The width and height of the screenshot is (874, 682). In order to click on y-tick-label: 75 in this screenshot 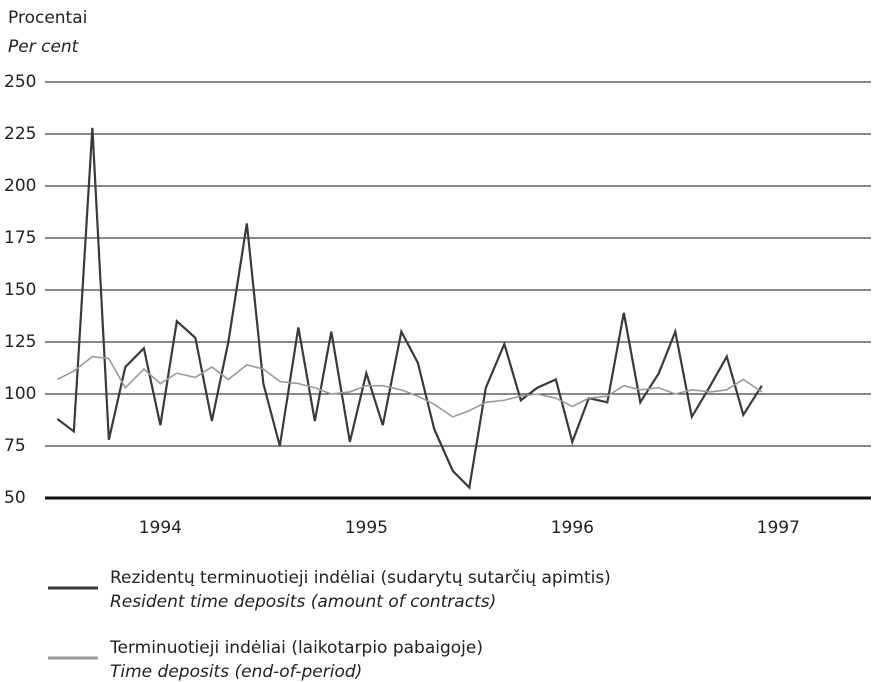, I will do `click(15, 446)`.